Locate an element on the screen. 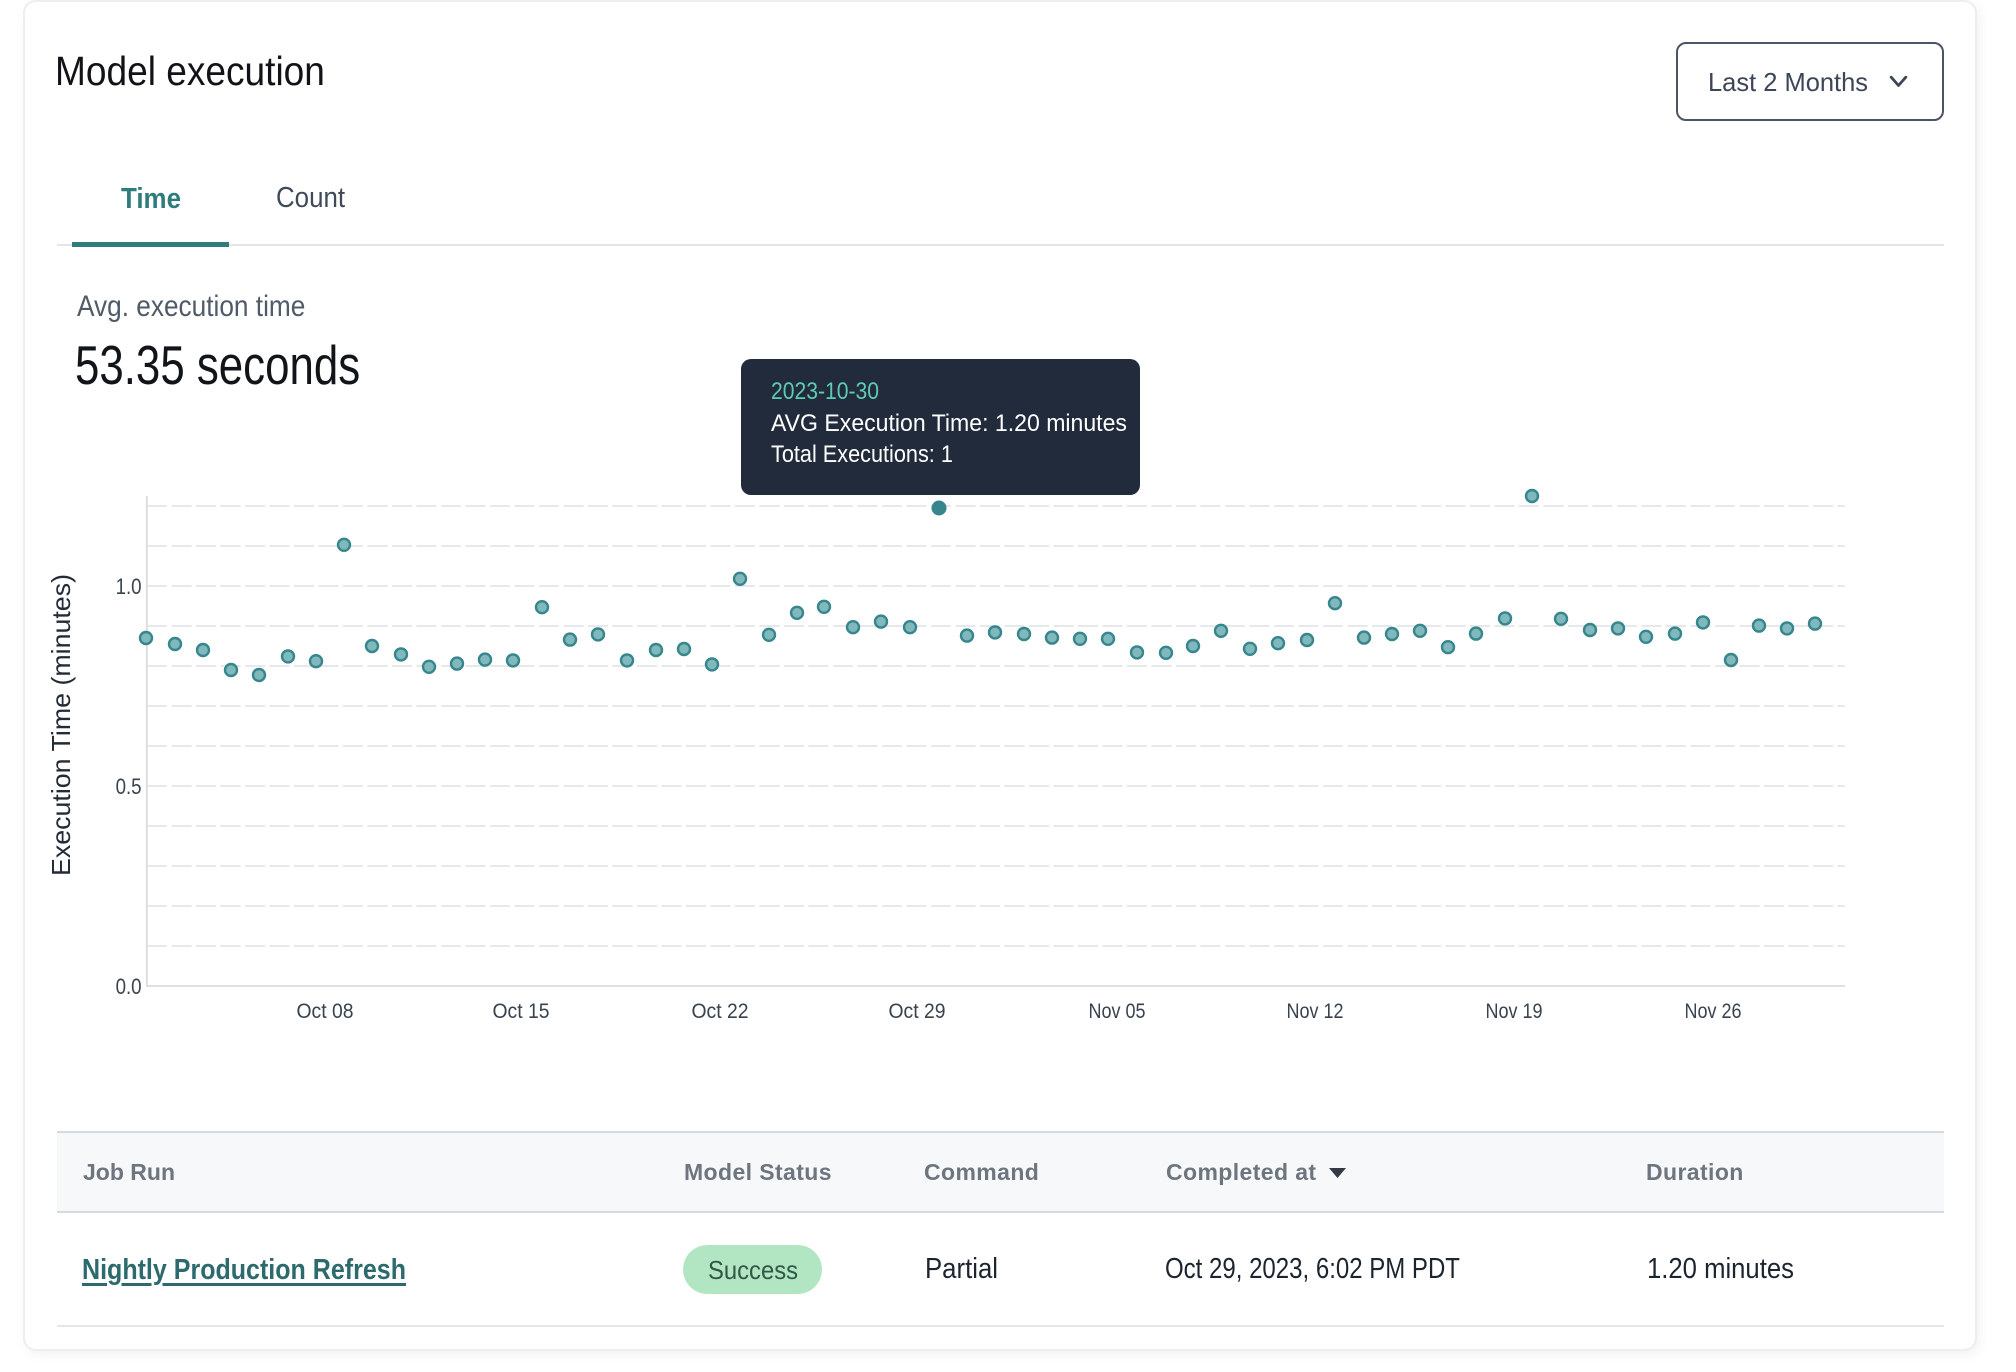 Image resolution: width=2016 pixels, height=1372 pixels. svg-text: Nov 12 is located at coordinates (1315, 1011).